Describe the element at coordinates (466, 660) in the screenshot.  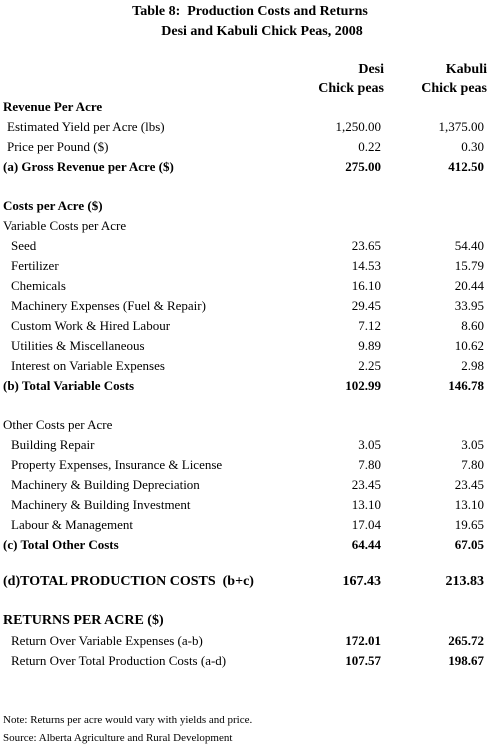
I see `cell: 198.67` at that location.